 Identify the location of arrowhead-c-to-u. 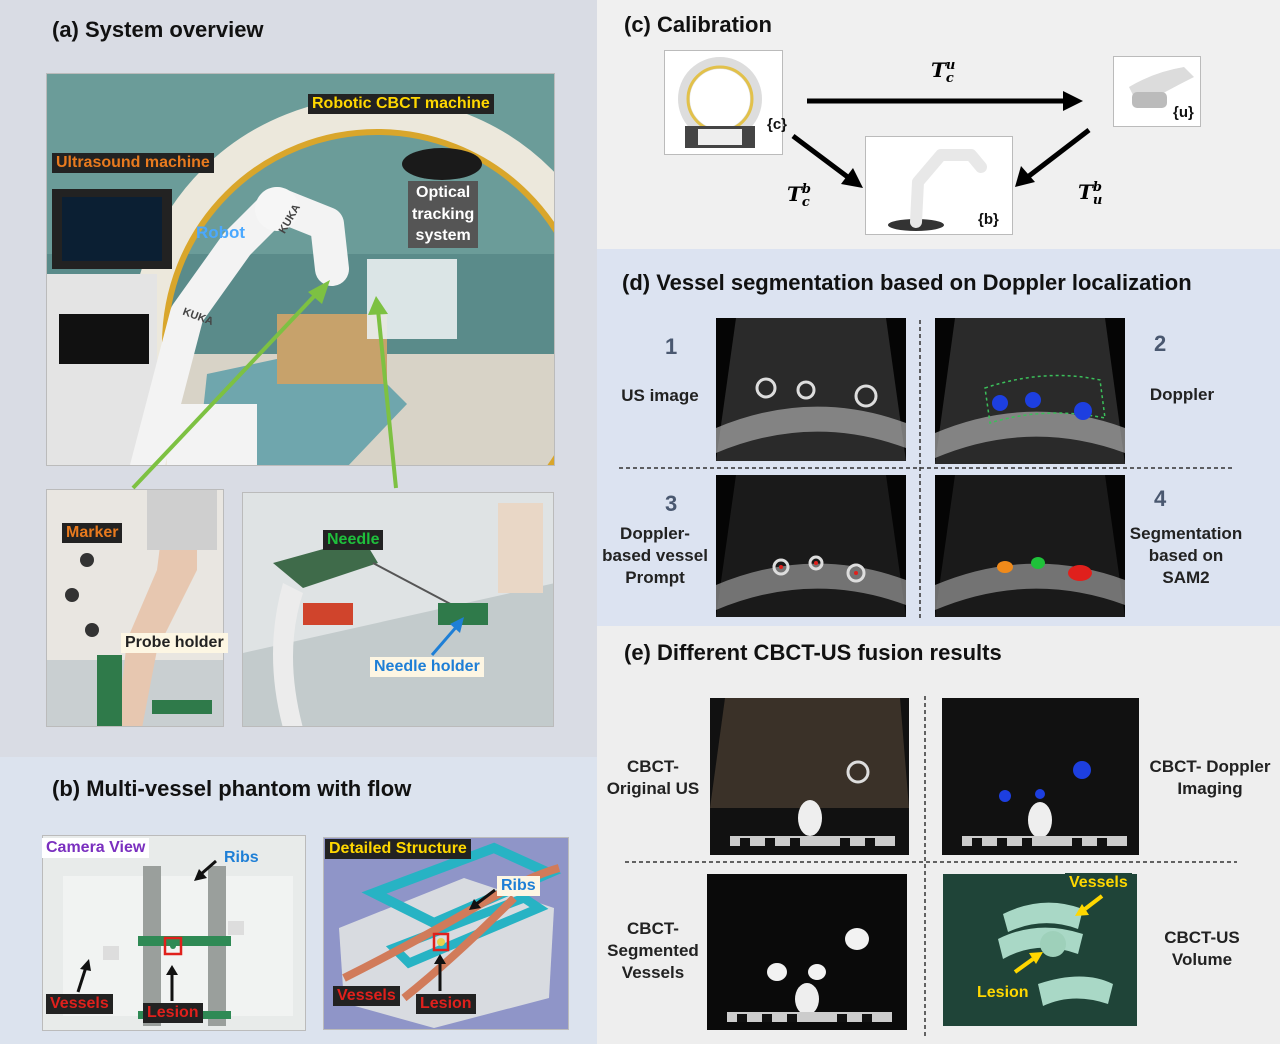
(1073, 101).